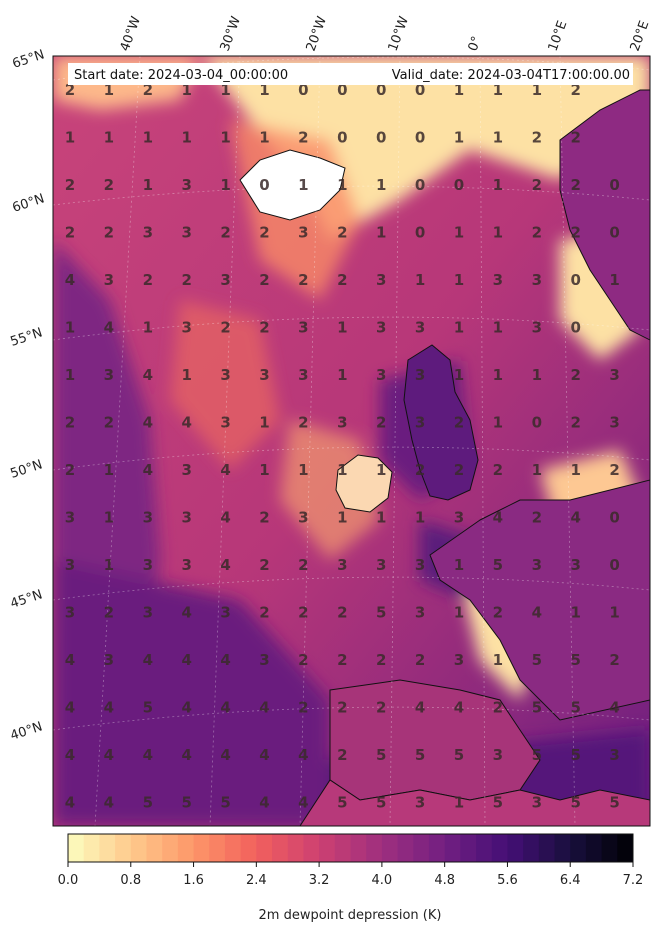 The image size is (659, 936). What do you see at coordinates (29, 59) in the screenshot?
I see `lat-label-65n: 65°N` at bounding box center [29, 59].